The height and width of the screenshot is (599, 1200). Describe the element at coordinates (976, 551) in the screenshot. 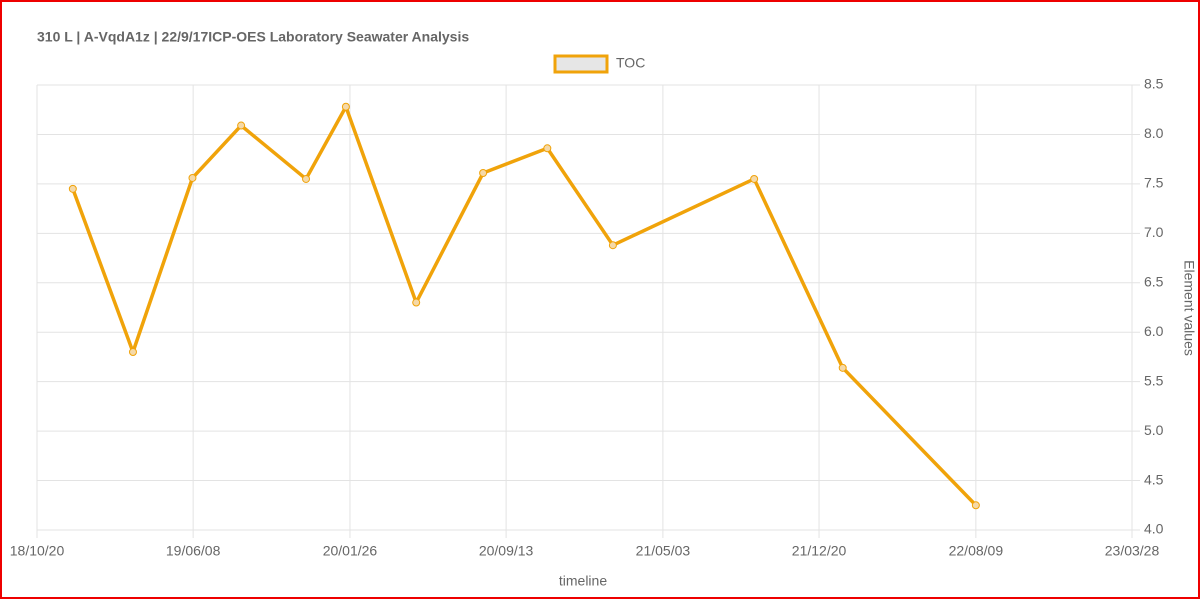

I see `x-tick-label: 22/08/09` at that location.